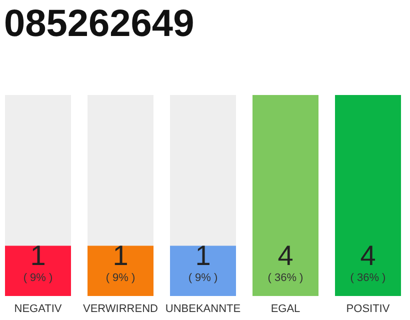 Image resolution: width=410 pixels, height=320 pixels. Describe the element at coordinates (99, 24) in the screenshot. I see `chart-title: 085262649` at that location.